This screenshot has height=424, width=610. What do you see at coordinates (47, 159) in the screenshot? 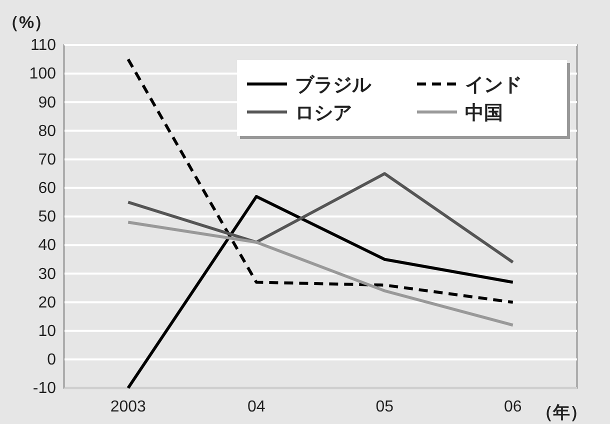
I see `y-tick-label: 70` at bounding box center [47, 159].